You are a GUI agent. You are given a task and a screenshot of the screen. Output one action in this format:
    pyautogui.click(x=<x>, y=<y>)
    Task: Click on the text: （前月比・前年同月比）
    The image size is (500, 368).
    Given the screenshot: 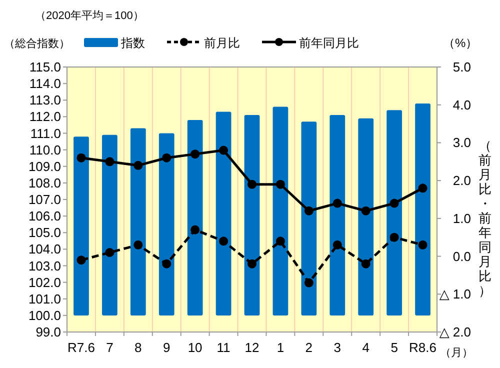 What is the action you would take?
    pyautogui.click(x=485, y=218)
    